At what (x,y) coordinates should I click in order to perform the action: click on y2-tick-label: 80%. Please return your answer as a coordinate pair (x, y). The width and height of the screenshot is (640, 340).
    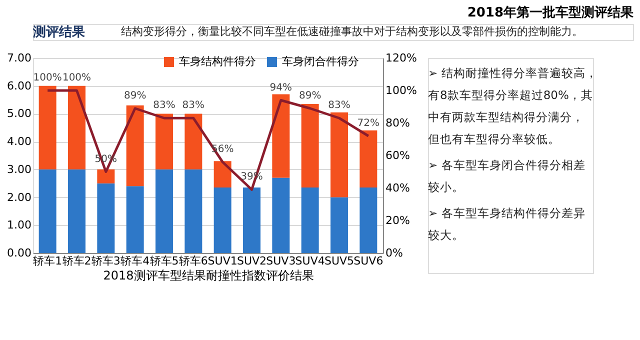
    Looking at the image, I should click on (398, 123).